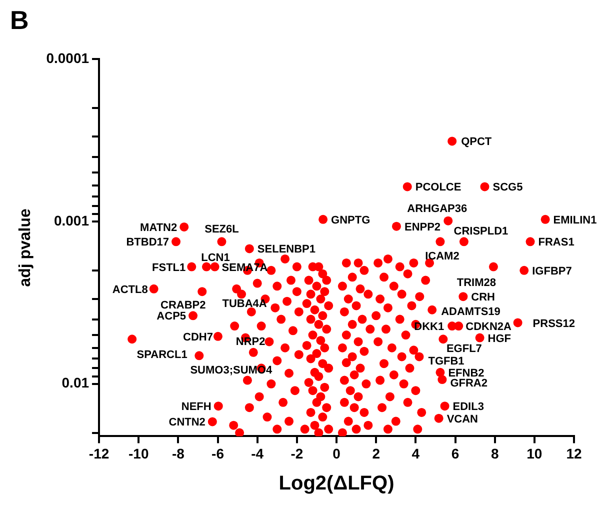  Describe the element at coordinates (470, 312) in the screenshot. I see `annotation: ADAMTS19` at that location.